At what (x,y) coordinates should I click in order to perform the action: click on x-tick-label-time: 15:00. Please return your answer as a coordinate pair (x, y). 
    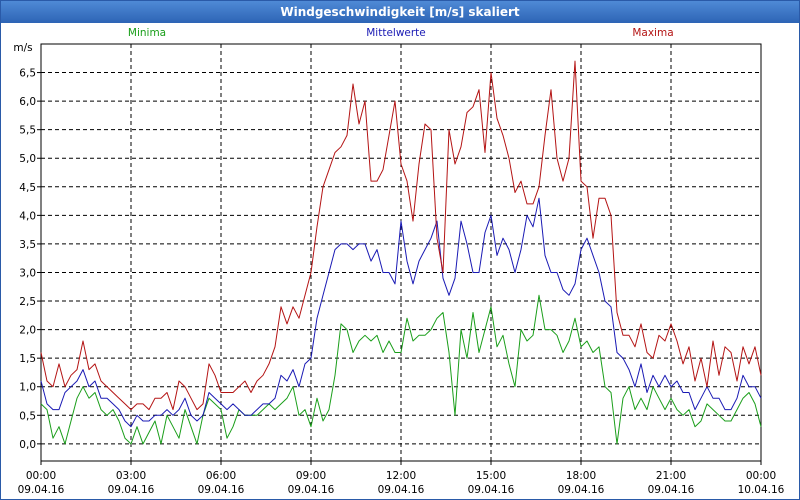
    Looking at the image, I should click on (491, 476).